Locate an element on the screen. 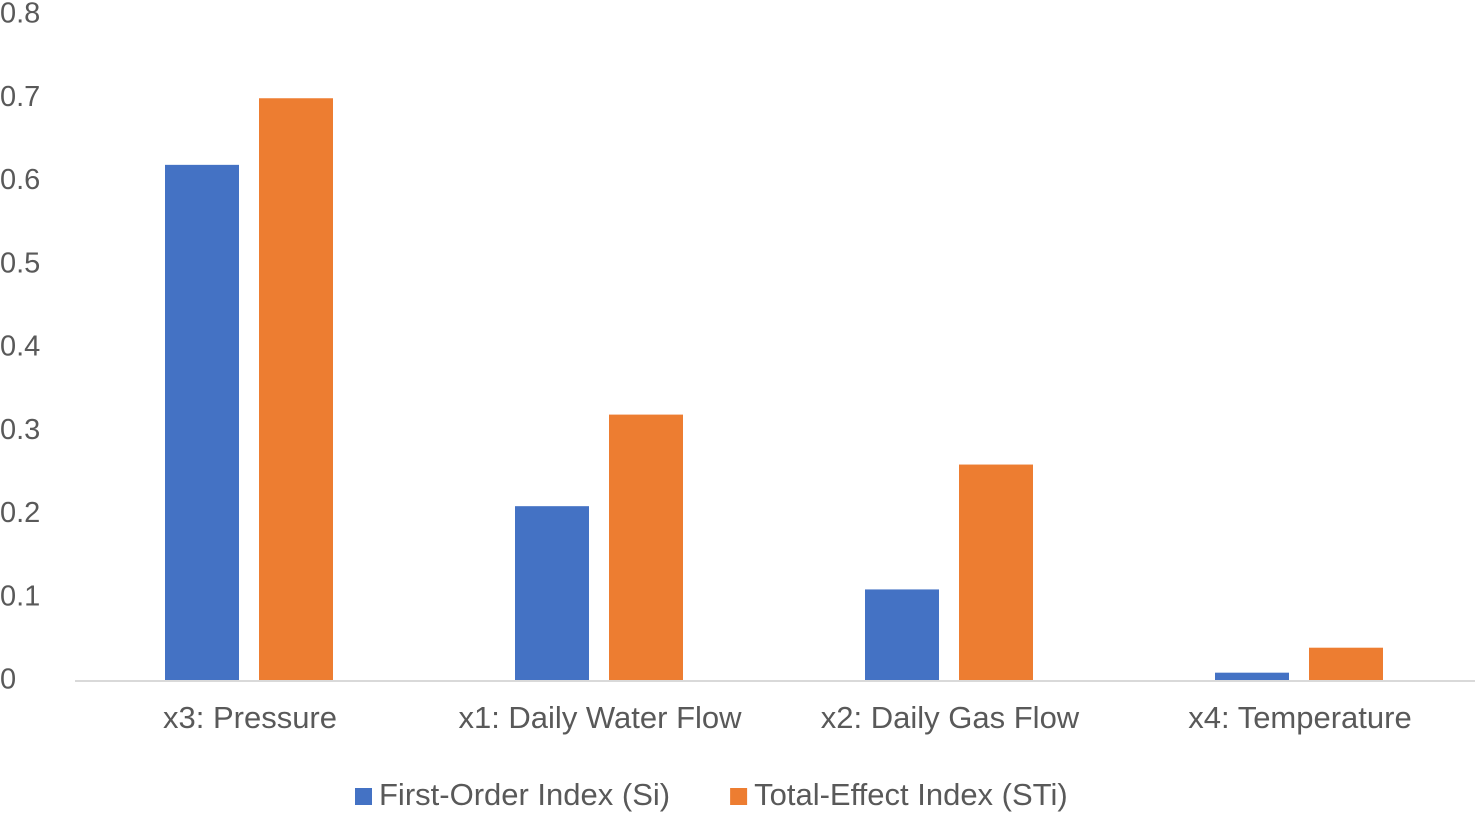  x-tick-label: x4: Temperature is located at coordinates (1299, 717).